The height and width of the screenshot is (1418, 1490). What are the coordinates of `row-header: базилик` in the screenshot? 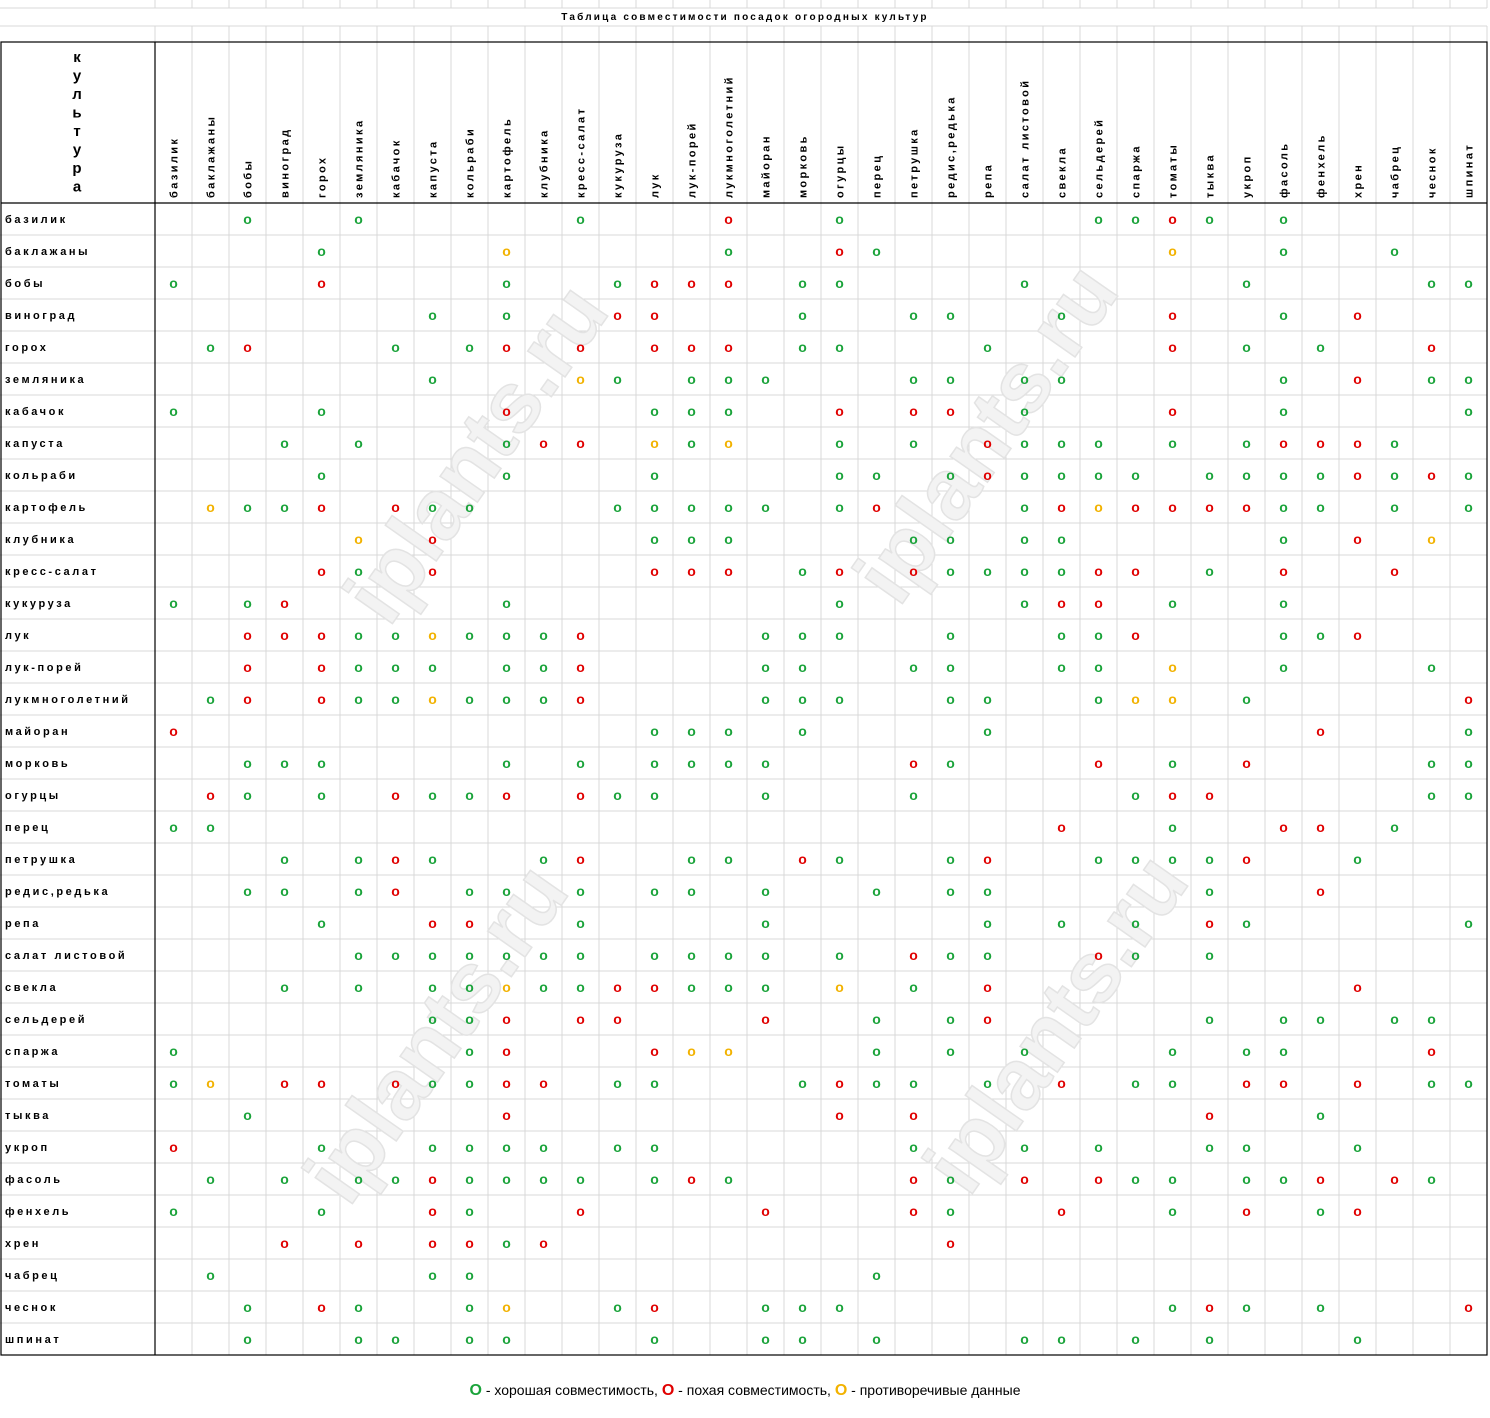 It's located at (36, 220).